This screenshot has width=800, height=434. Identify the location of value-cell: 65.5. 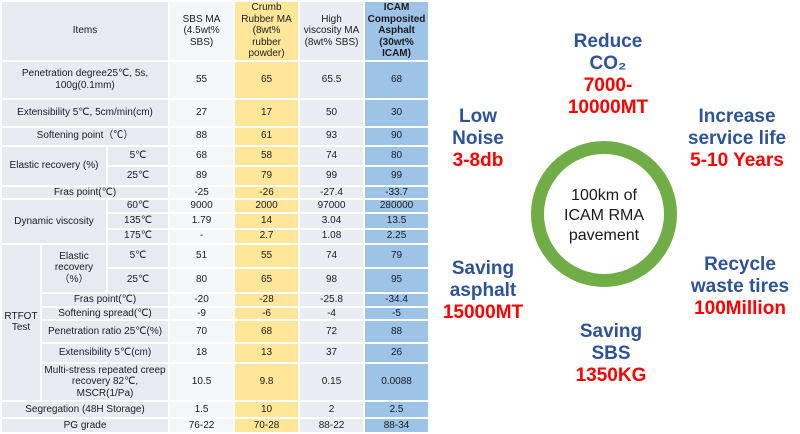
(332, 79).